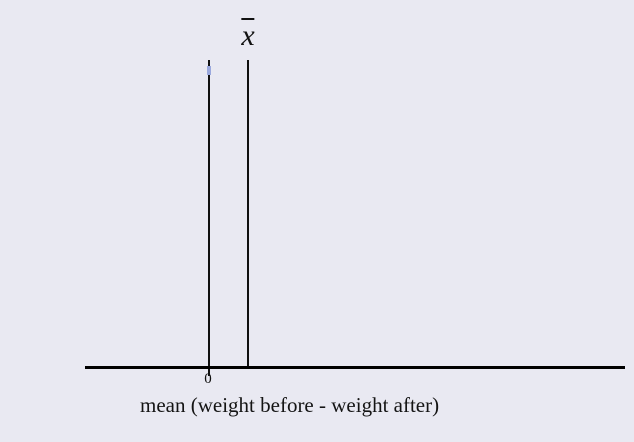  I want to click on x-bar-symbol: x, so click(248, 35).